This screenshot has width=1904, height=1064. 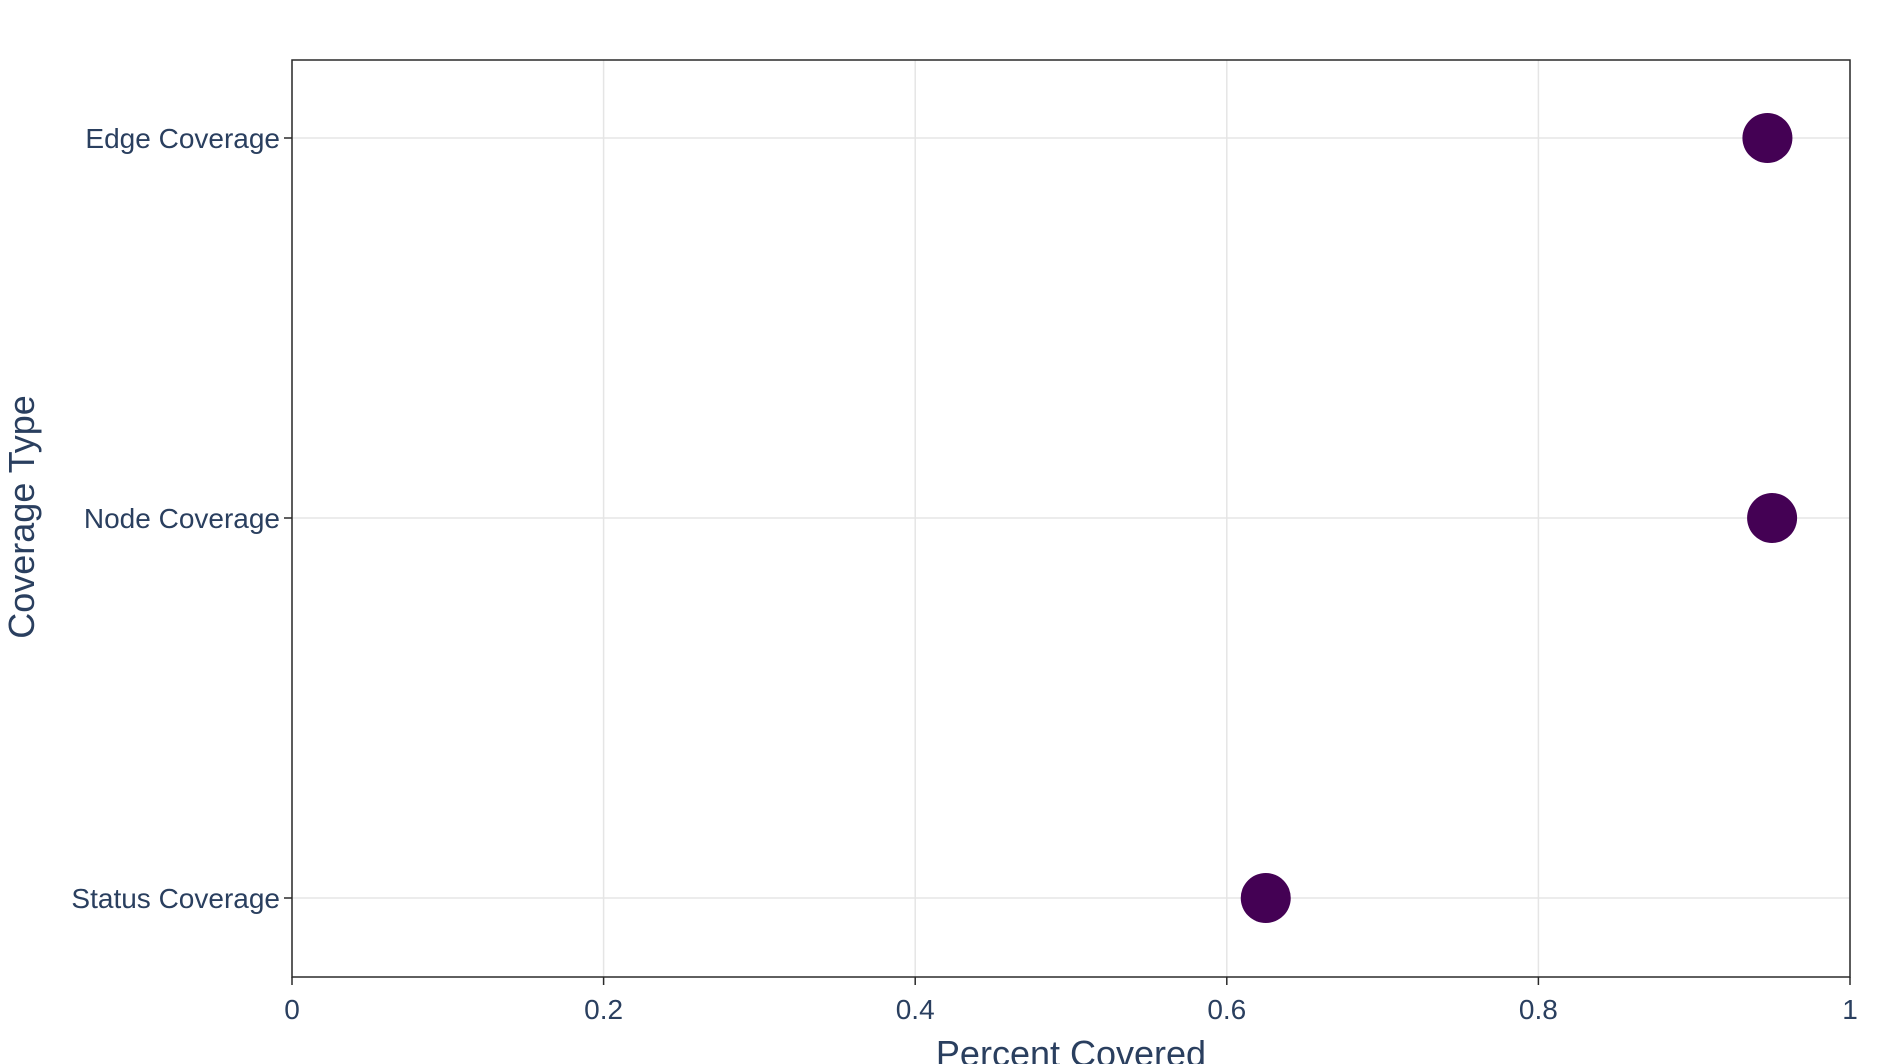 What do you see at coordinates (21, 517) in the screenshot?
I see `y-axis-title: Coverage Type` at bounding box center [21, 517].